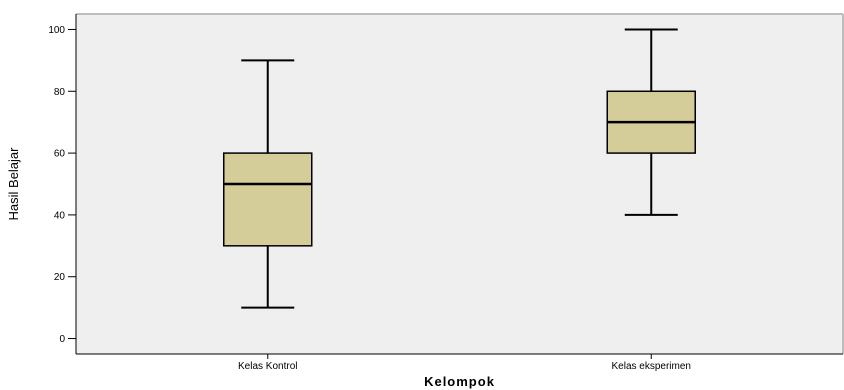 The image size is (844, 390). What do you see at coordinates (56, 30) in the screenshot?
I see `y-tick-label: 100` at bounding box center [56, 30].